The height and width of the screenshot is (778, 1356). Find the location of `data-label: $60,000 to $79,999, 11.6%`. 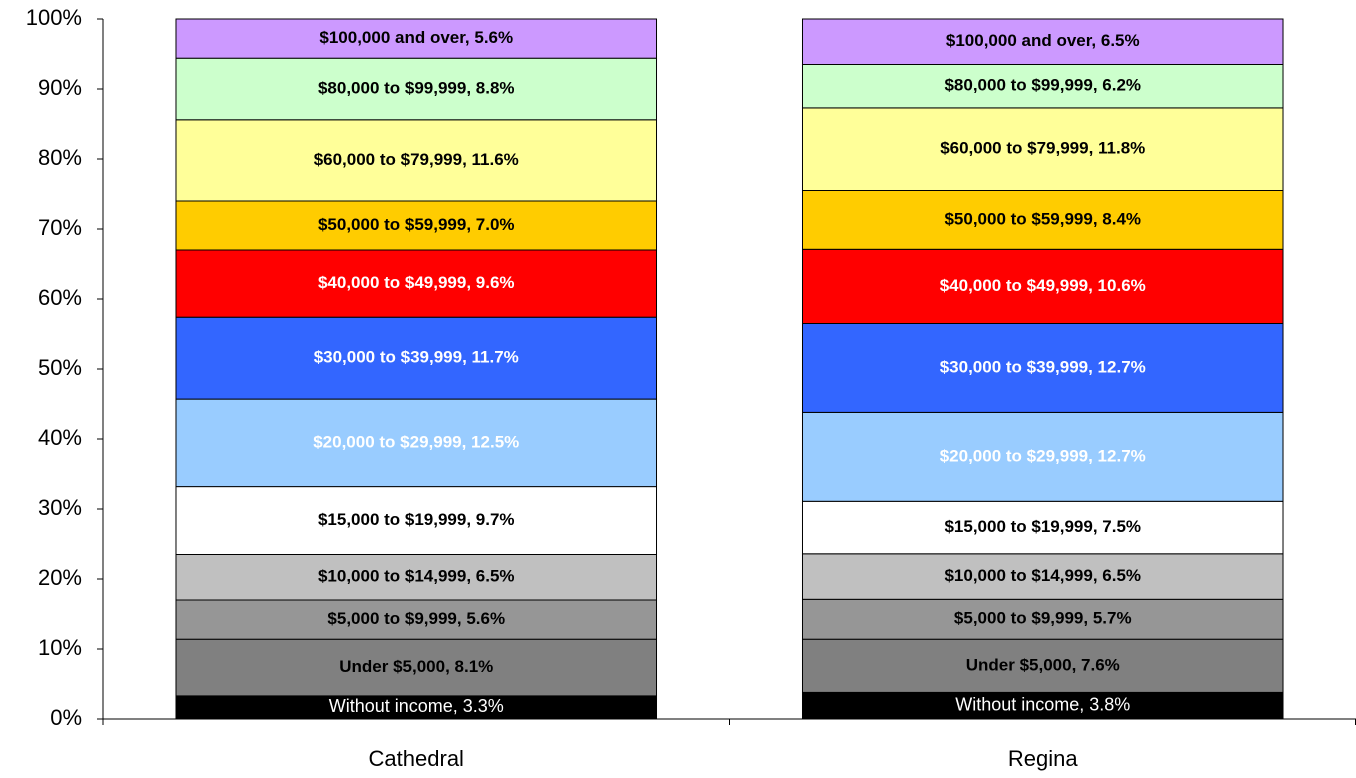

data-label: $60,000 to $79,999, 11.6% is located at coordinates (416, 159).